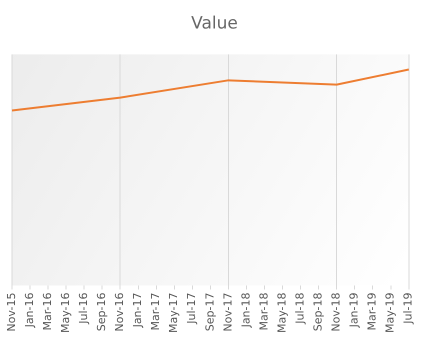 The image size is (425, 340). Describe the element at coordinates (390, 312) in the screenshot. I see `x-tick-label: May-19` at that location.